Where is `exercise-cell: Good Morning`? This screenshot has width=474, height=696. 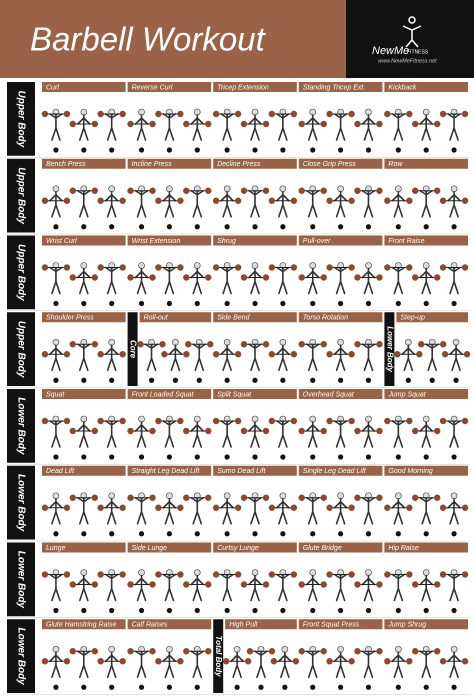 exercise-cell: Good Morning is located at coordinates (426, 501).